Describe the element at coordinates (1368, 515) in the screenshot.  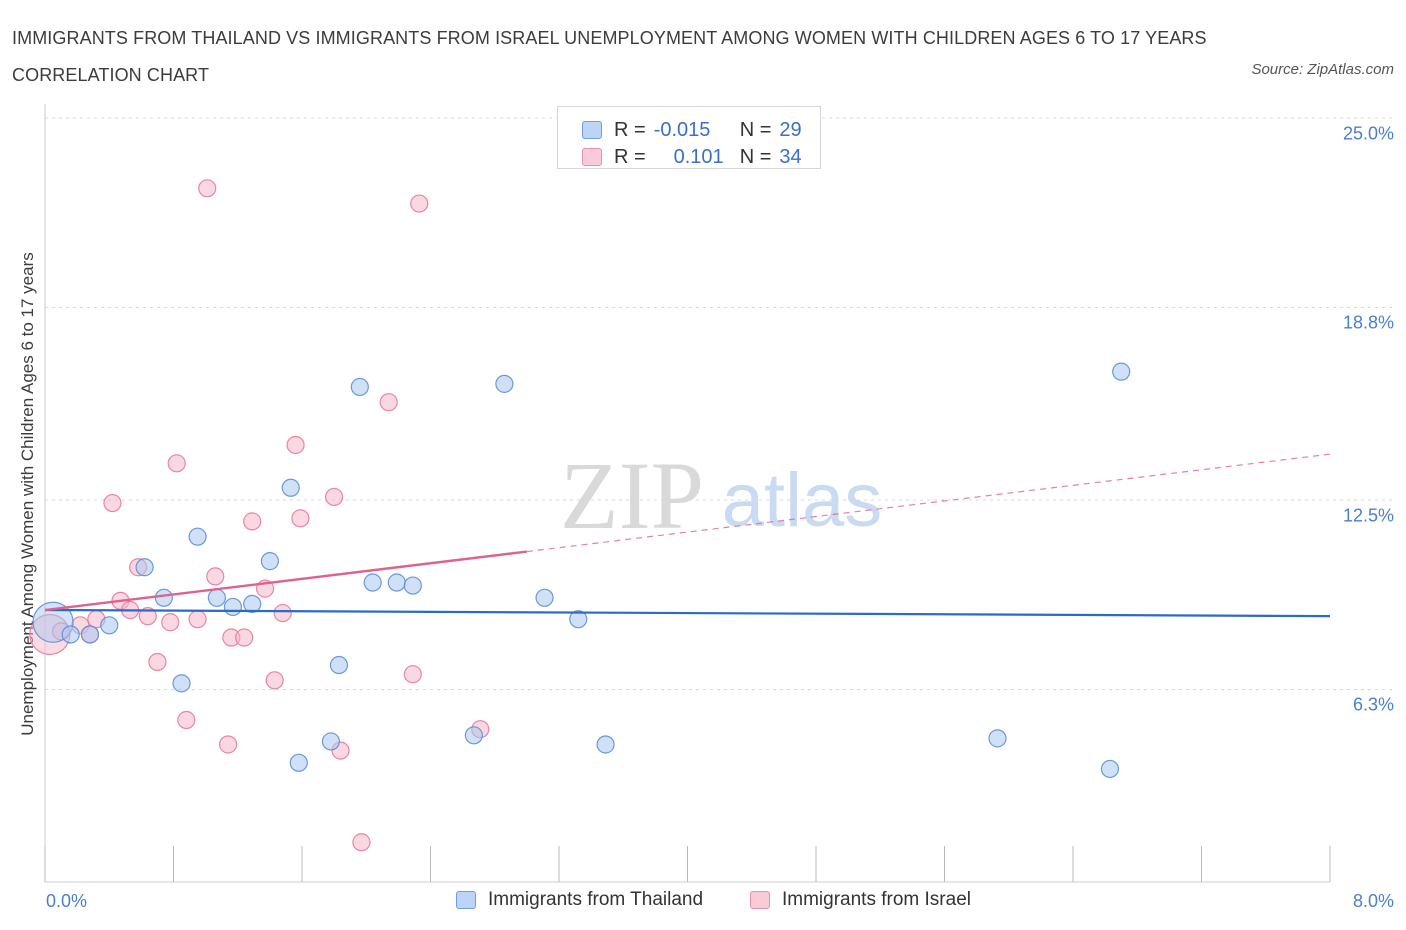
I see `y-tick-label: 12.5%` at that location.